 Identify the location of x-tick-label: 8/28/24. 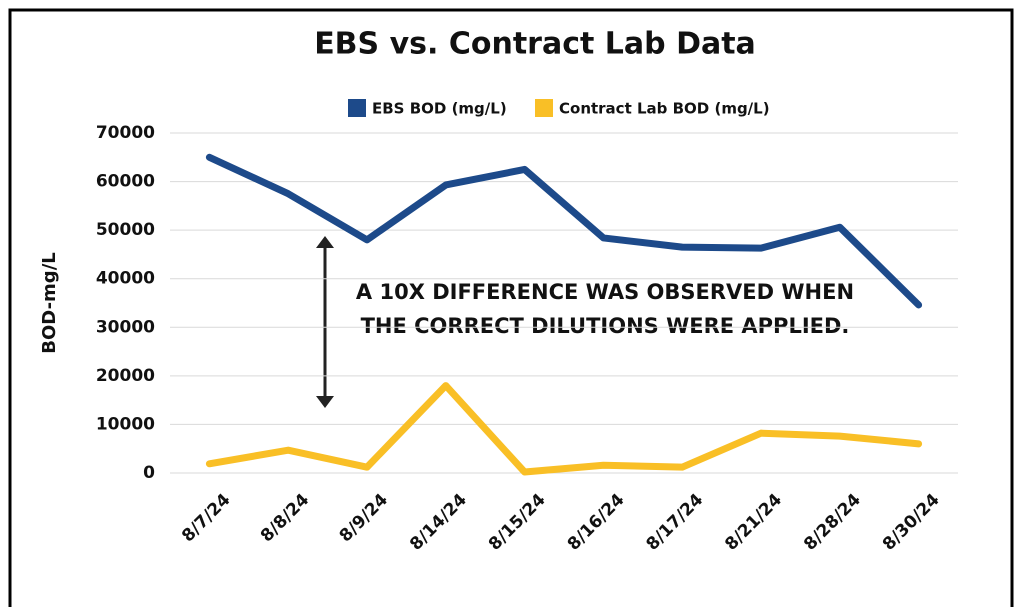
(832, 522).